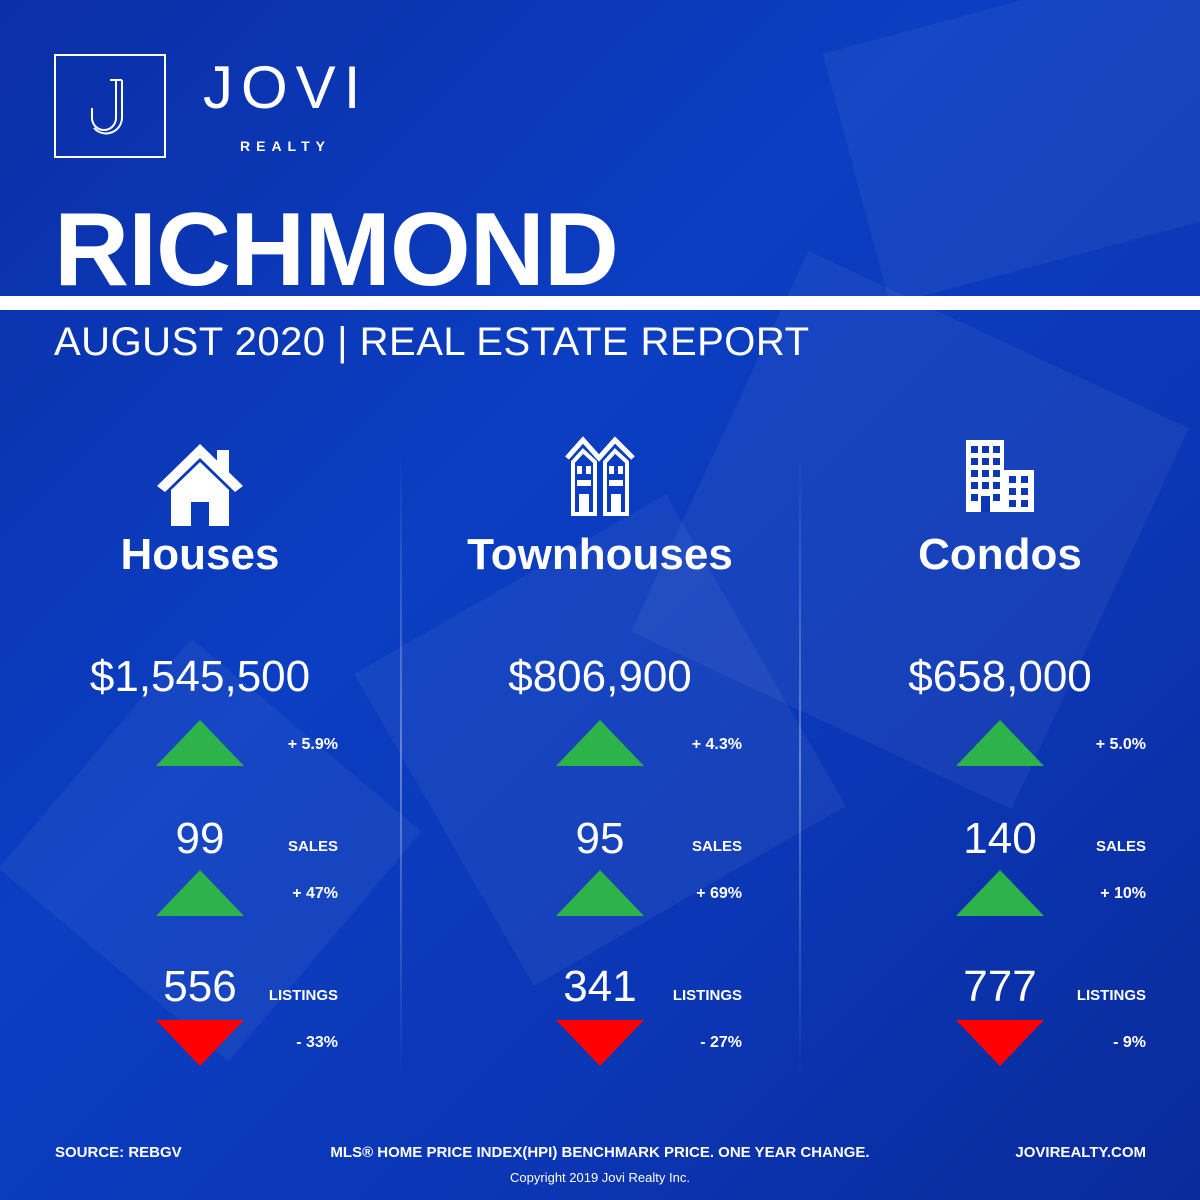 The image size is (1200, 1200). What do you see at coordinates (600, 554) in the screenshot?
I see `category-title: Townhouses` at bounding box center [600, 554].